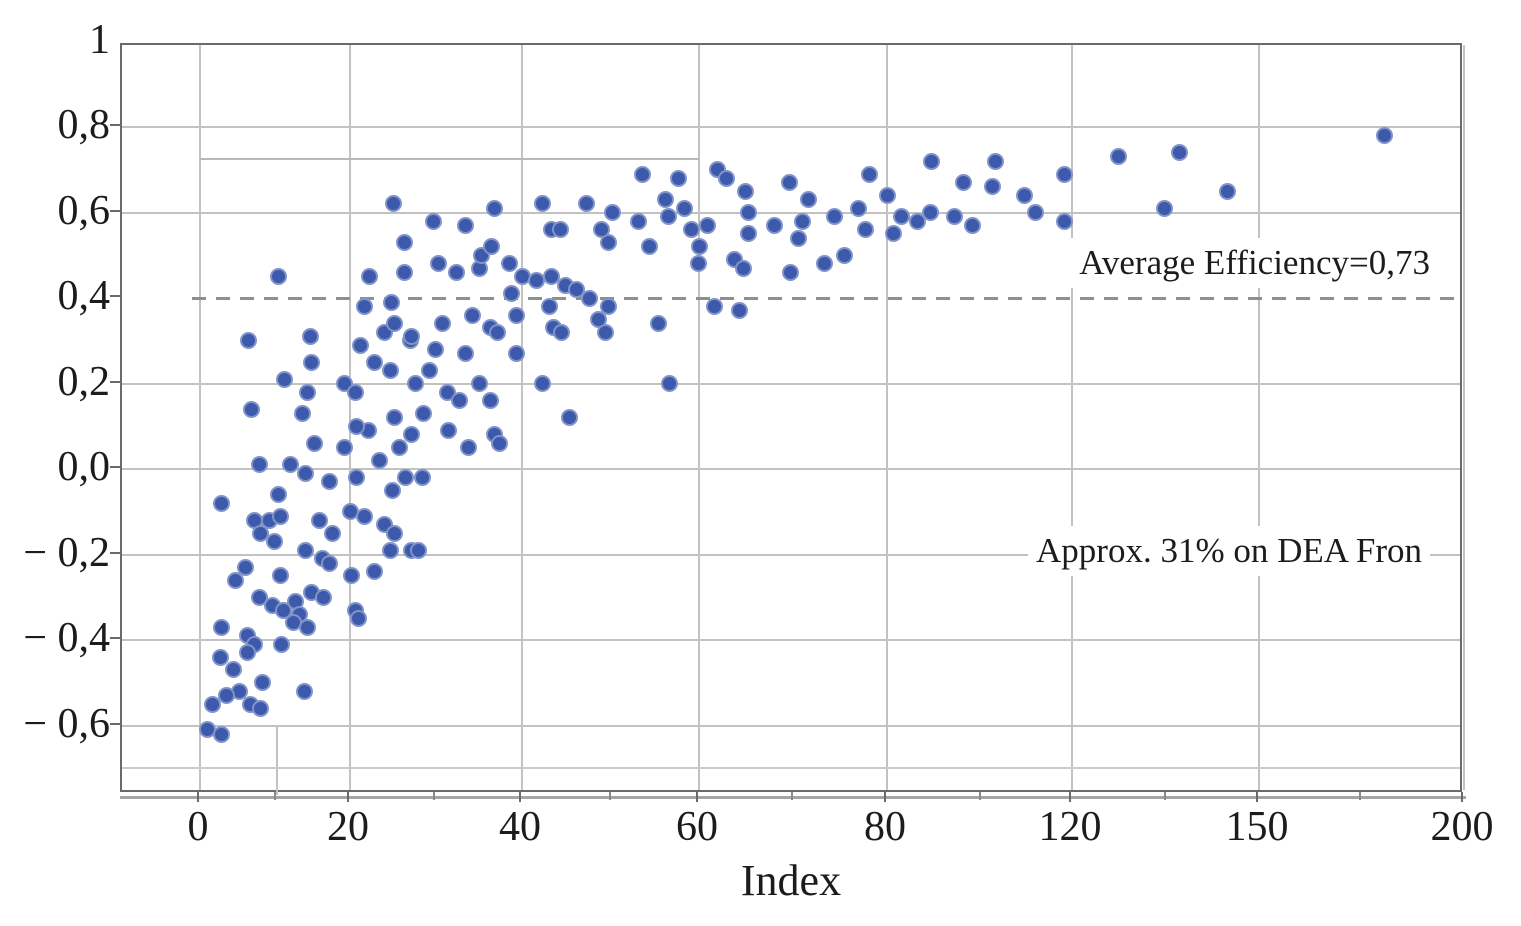 The height and width of the screenshot is (926, 1521). Describe the element at coordinates (1229, 551) in the screenshot. I see `dea-frontier-annotation: Approx. 31% on DEA Fron` at that location.